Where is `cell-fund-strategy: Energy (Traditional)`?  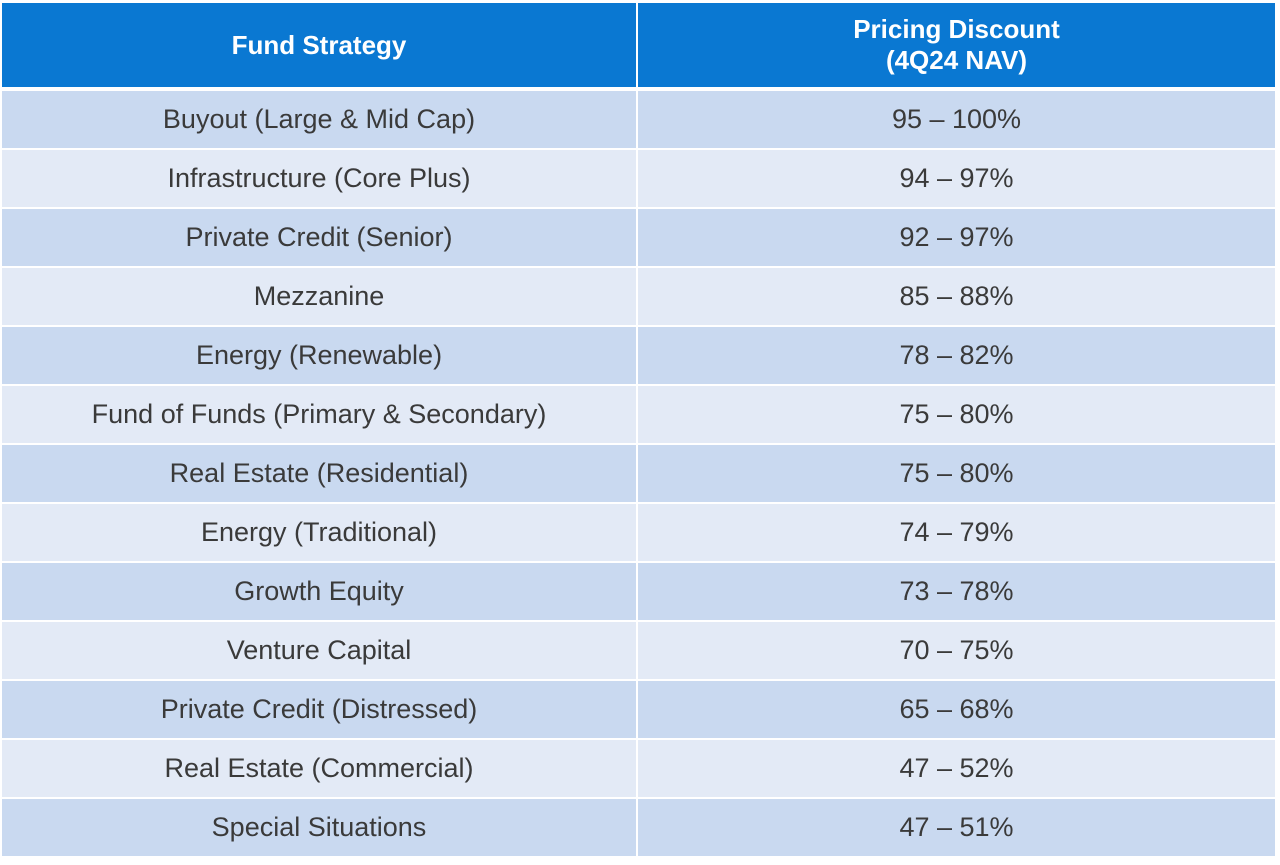 cell-fund-strategy: Energy (Traditional) is located at coordinates (320, 533).